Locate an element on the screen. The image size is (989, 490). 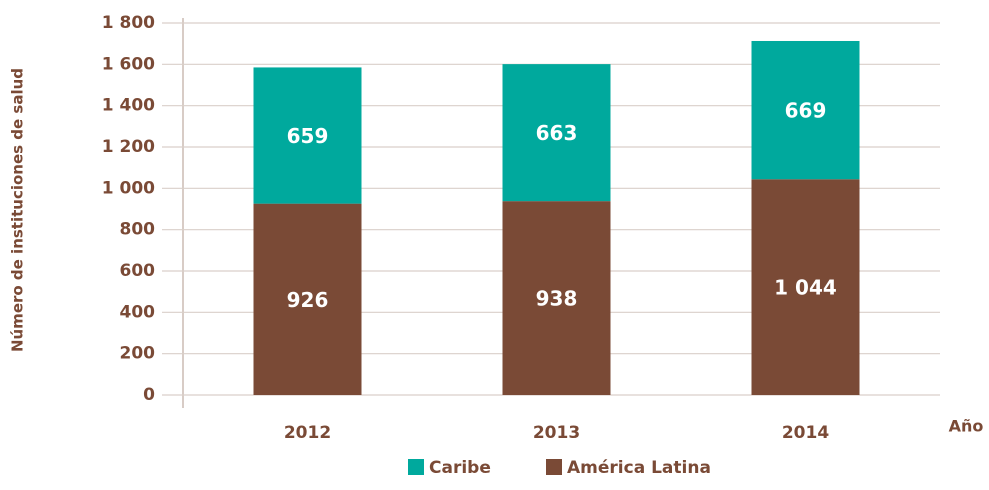
value-label: 669 is located at coordinates (806, 111).